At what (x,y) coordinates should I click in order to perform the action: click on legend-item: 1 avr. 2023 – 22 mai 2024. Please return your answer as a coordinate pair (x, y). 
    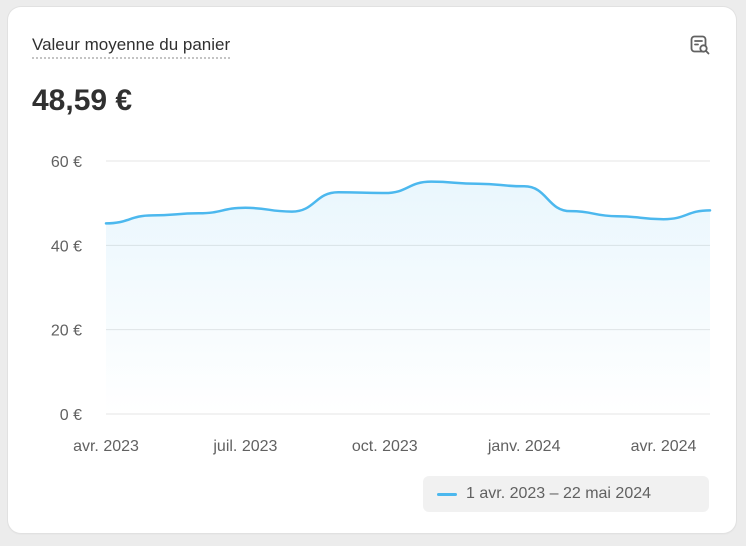
    Looking at the image, I should click on (566, 494).